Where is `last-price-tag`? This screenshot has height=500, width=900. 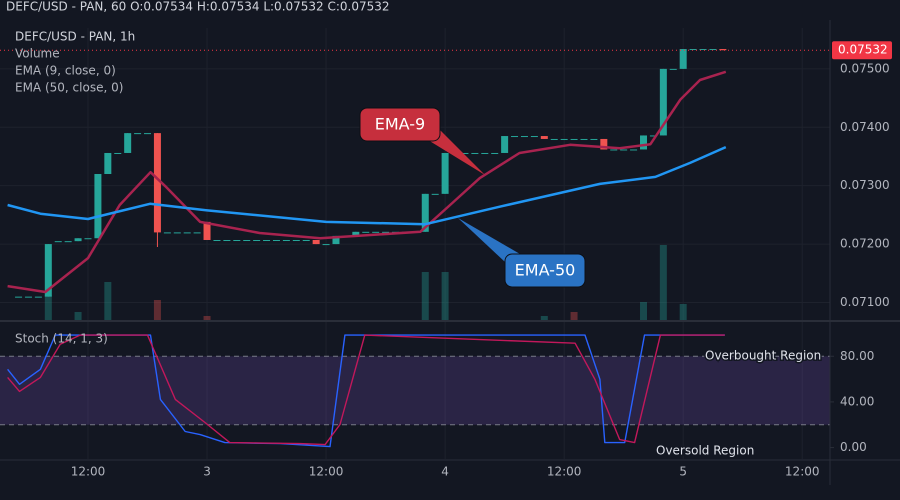 last-price-tag is located at coordinates (862, 50).